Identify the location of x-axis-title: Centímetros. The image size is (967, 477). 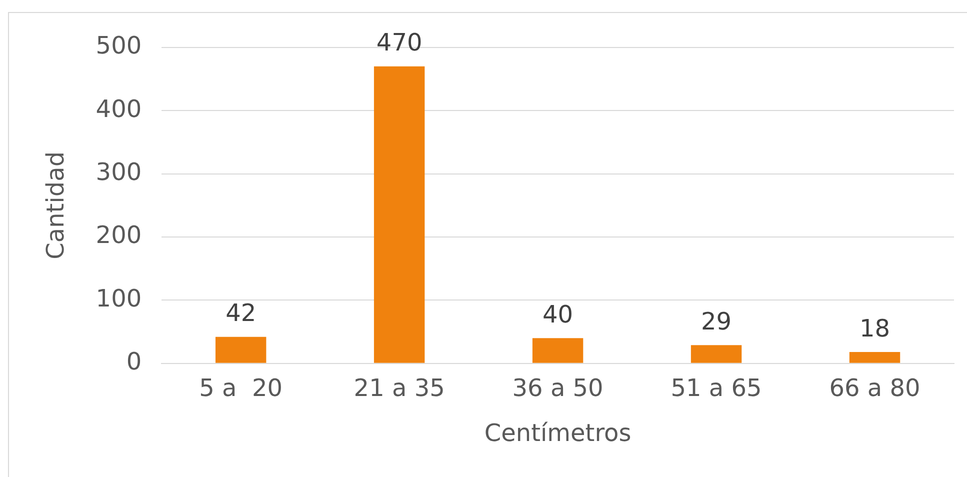
(558, 432).